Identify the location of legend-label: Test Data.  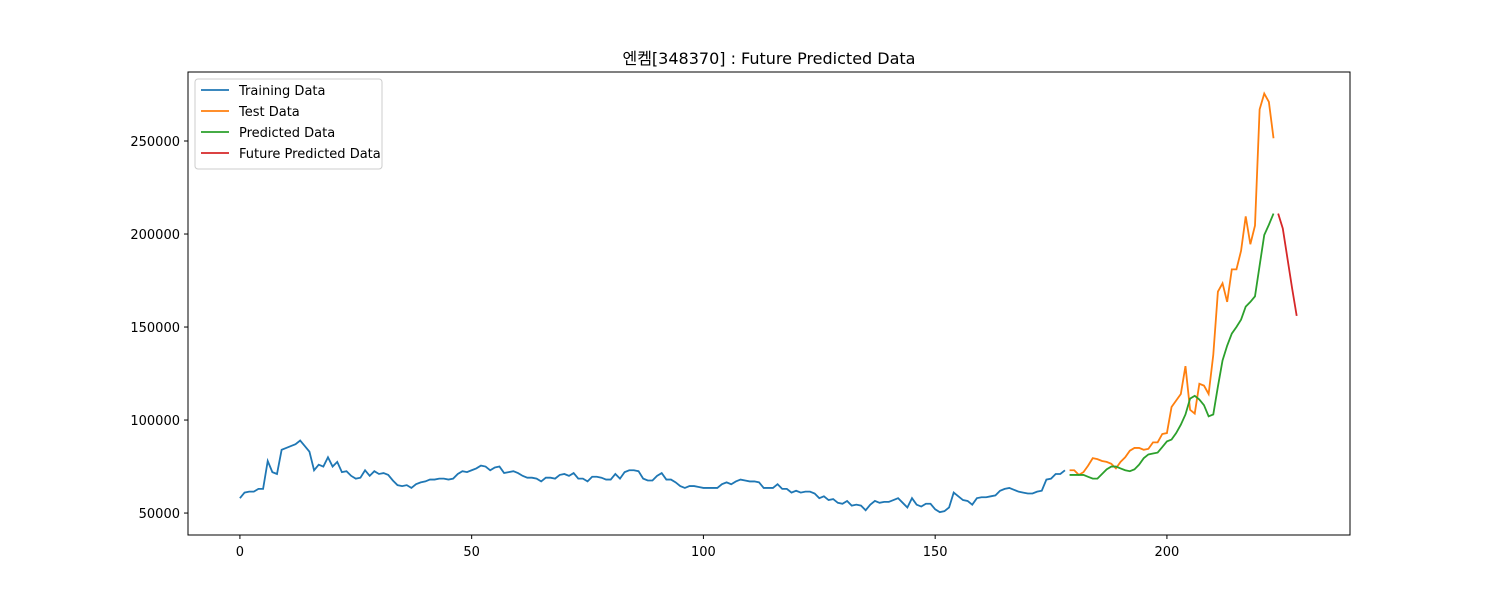
(269, 112).